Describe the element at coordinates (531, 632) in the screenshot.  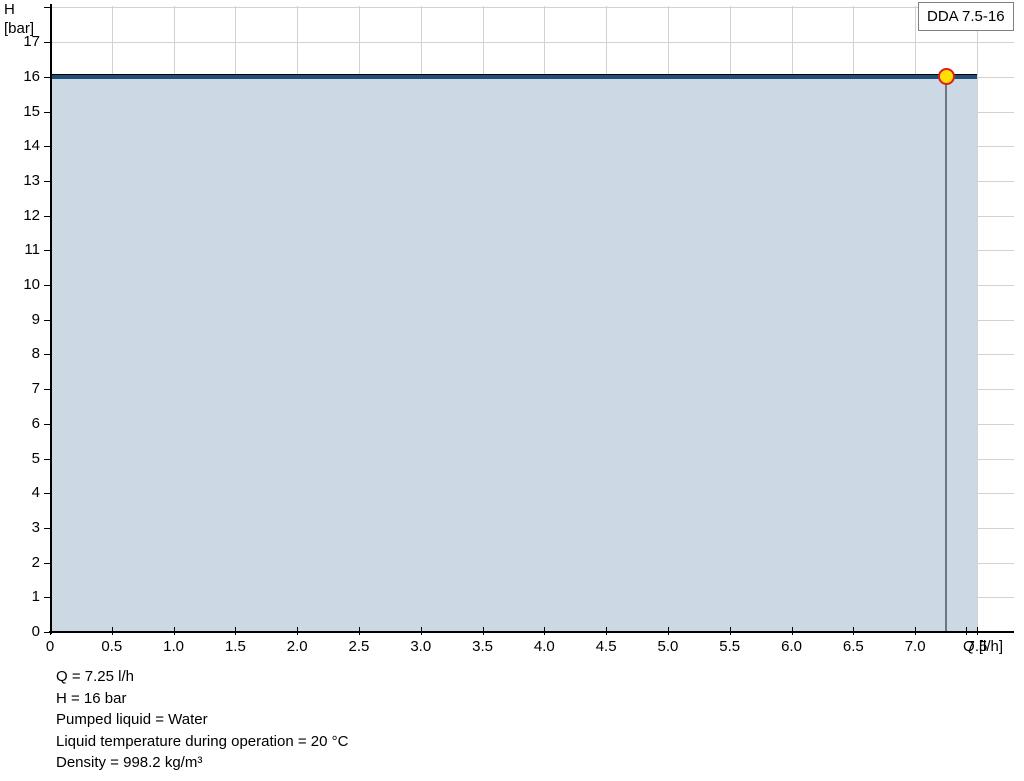
I see `x-axis-line` at that location.